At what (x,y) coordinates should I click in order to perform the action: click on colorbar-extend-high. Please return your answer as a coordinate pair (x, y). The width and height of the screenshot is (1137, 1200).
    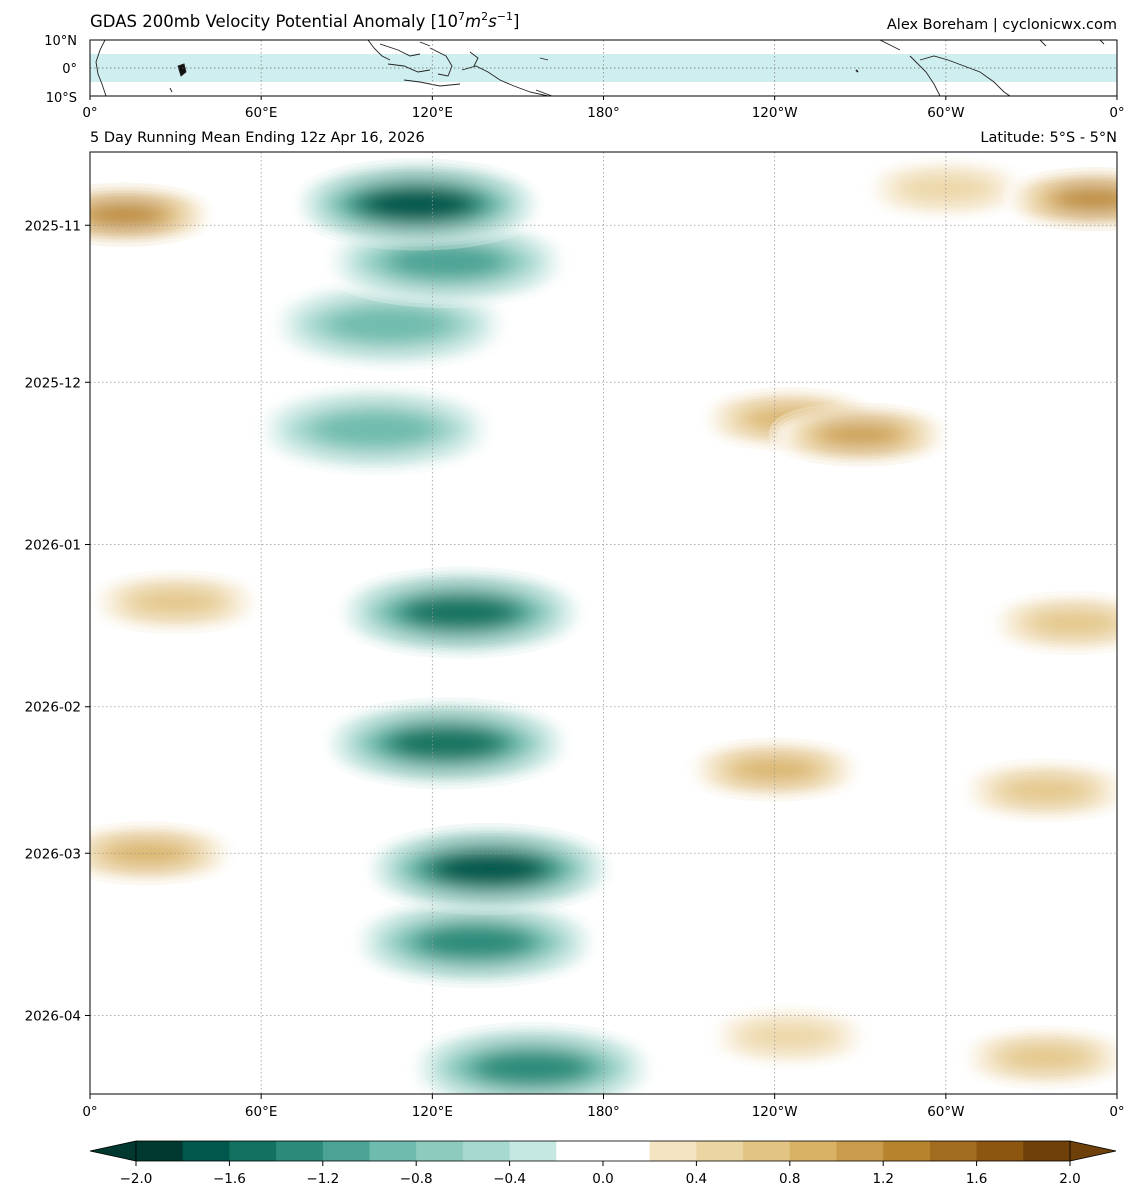
    Looking at the image, I should click on (1093, 1151).